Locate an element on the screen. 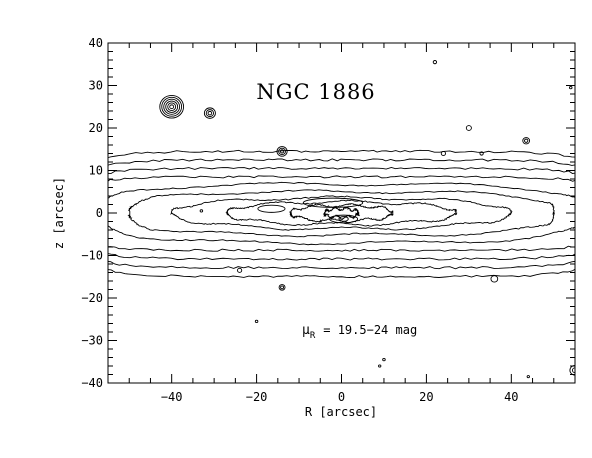 The image size is (592, 458). nucleus-isophote is located at coordinates (344, 219).